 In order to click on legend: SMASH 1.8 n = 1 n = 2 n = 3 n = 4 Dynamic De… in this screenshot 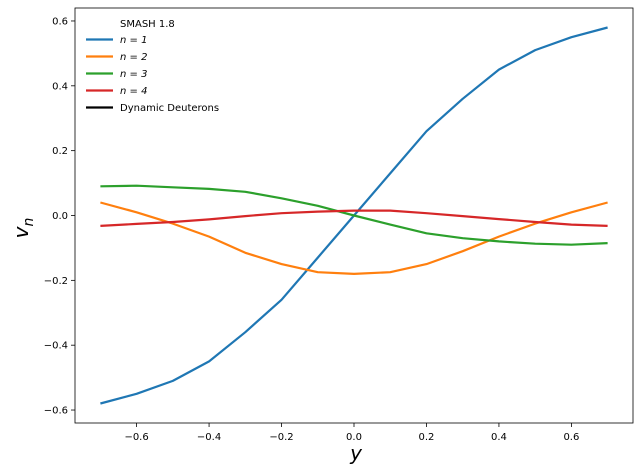, I will do `click(152, 66)`.